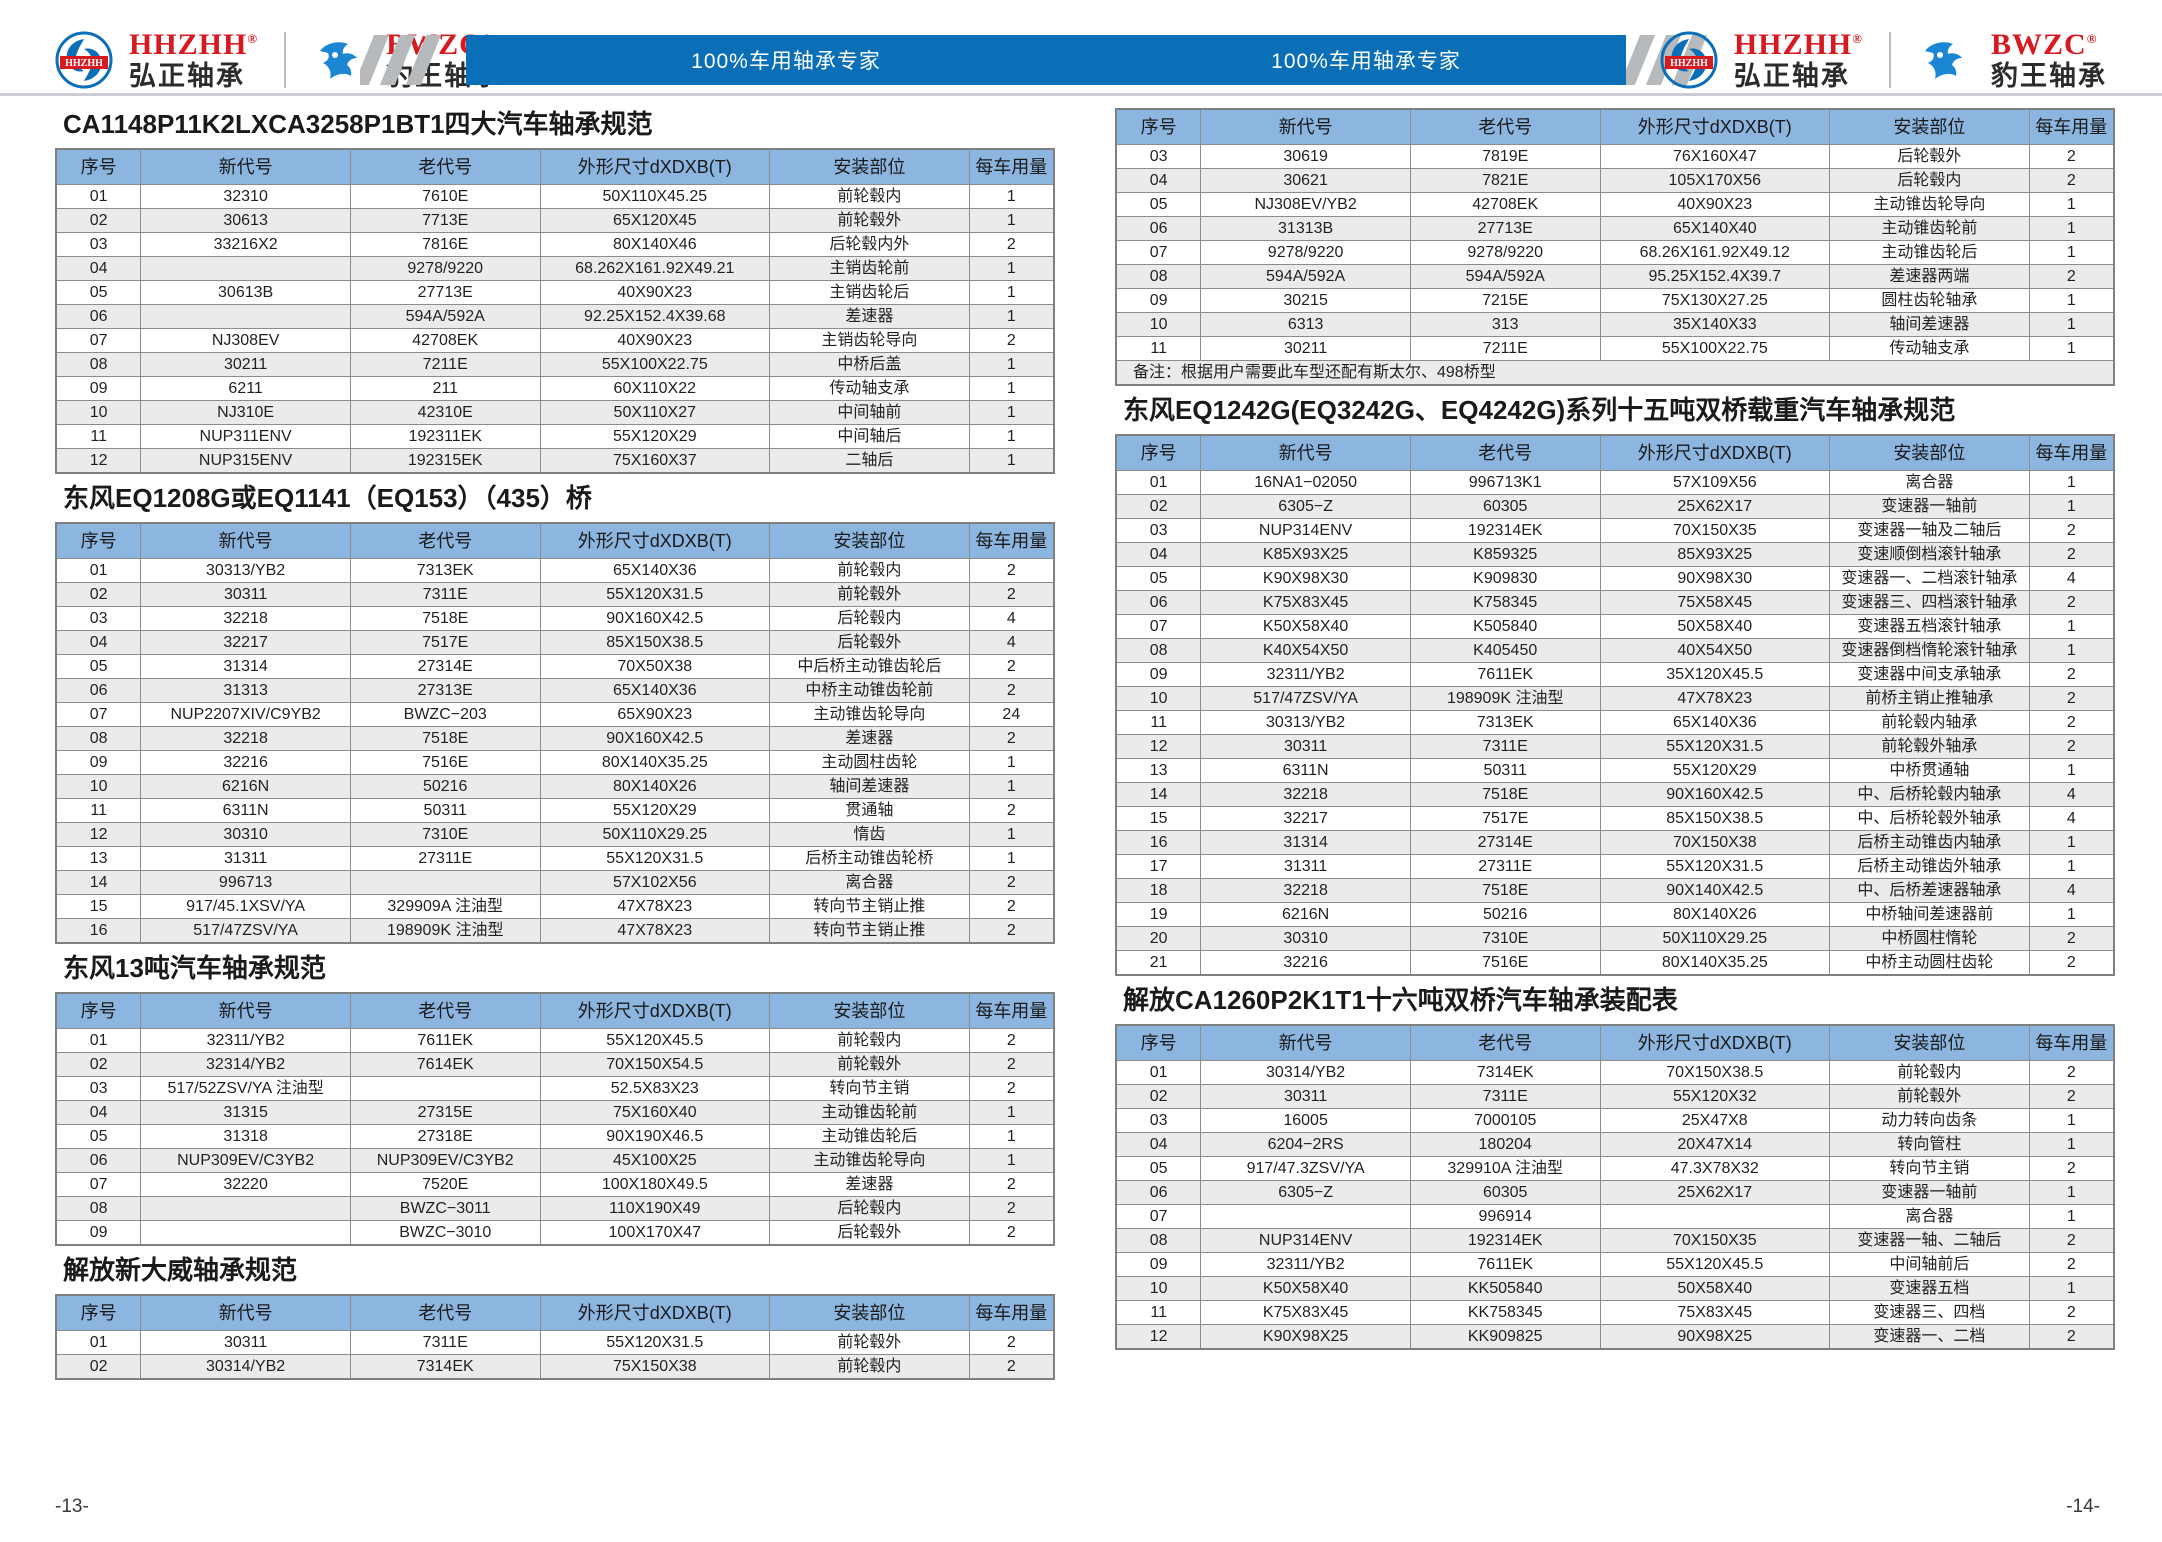 The image size is (2162, 1542). I want to click on table-row: 06 31313B 27713E 65X140X40 主动锥齿轮前 1, so click(1615, 228).